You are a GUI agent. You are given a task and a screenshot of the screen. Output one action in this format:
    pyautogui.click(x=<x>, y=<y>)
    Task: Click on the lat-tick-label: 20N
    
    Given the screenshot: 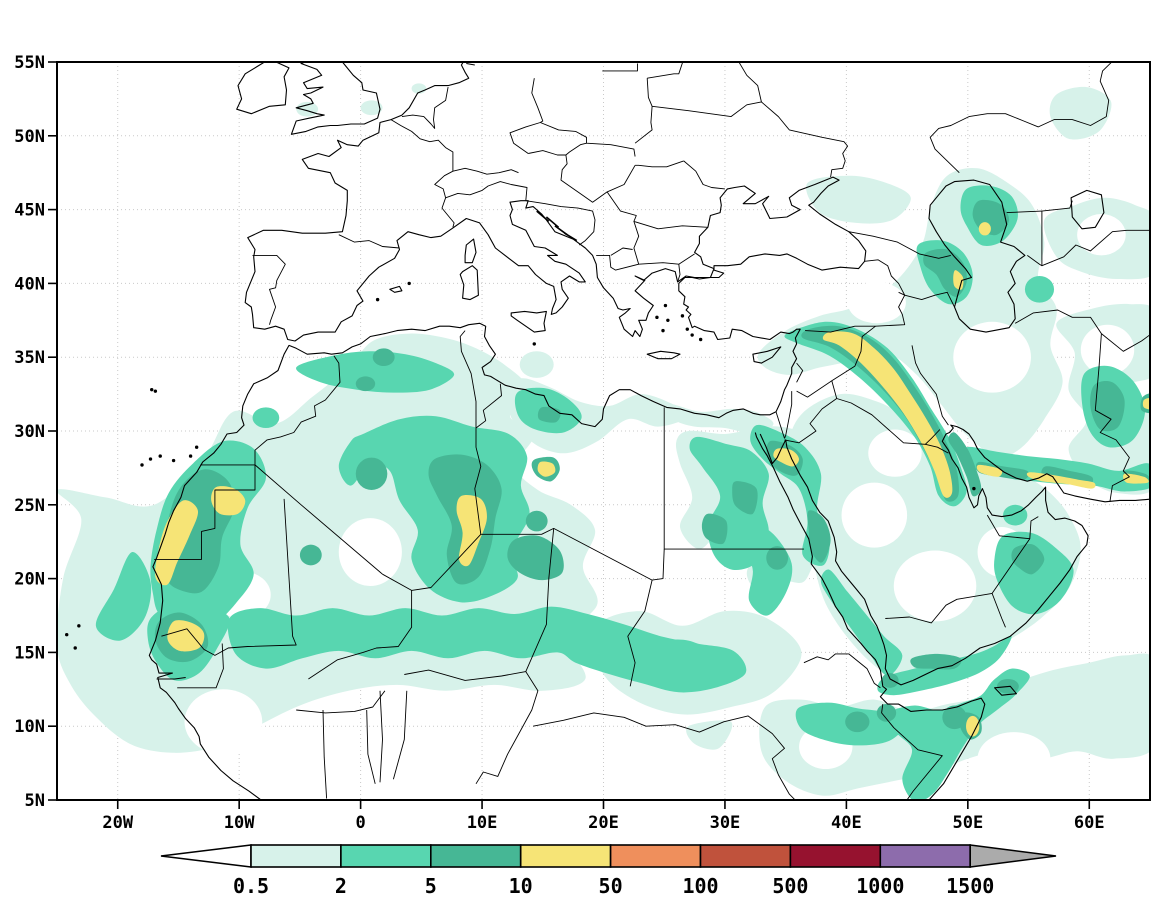 What is the action you would take?
    pyautogui.click(x=29, y=580)
    